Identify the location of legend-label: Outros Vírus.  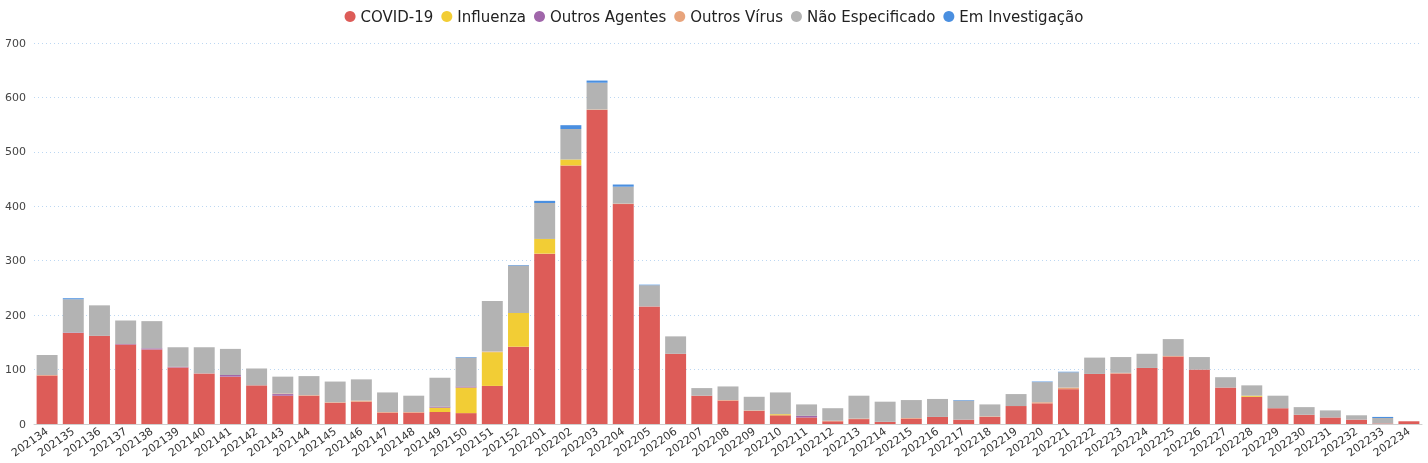
(737, 16).